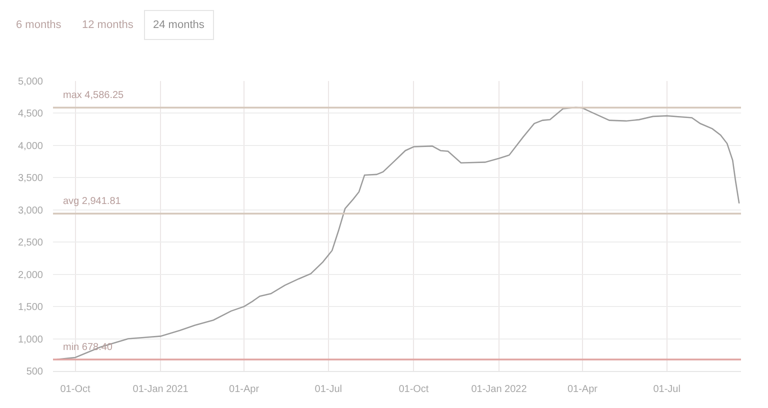 This screenshot has width=768, height=408. Describe the element at coordinates (31, 178) in the screenshot. I see `y-tick-label: 3,500` at that location.